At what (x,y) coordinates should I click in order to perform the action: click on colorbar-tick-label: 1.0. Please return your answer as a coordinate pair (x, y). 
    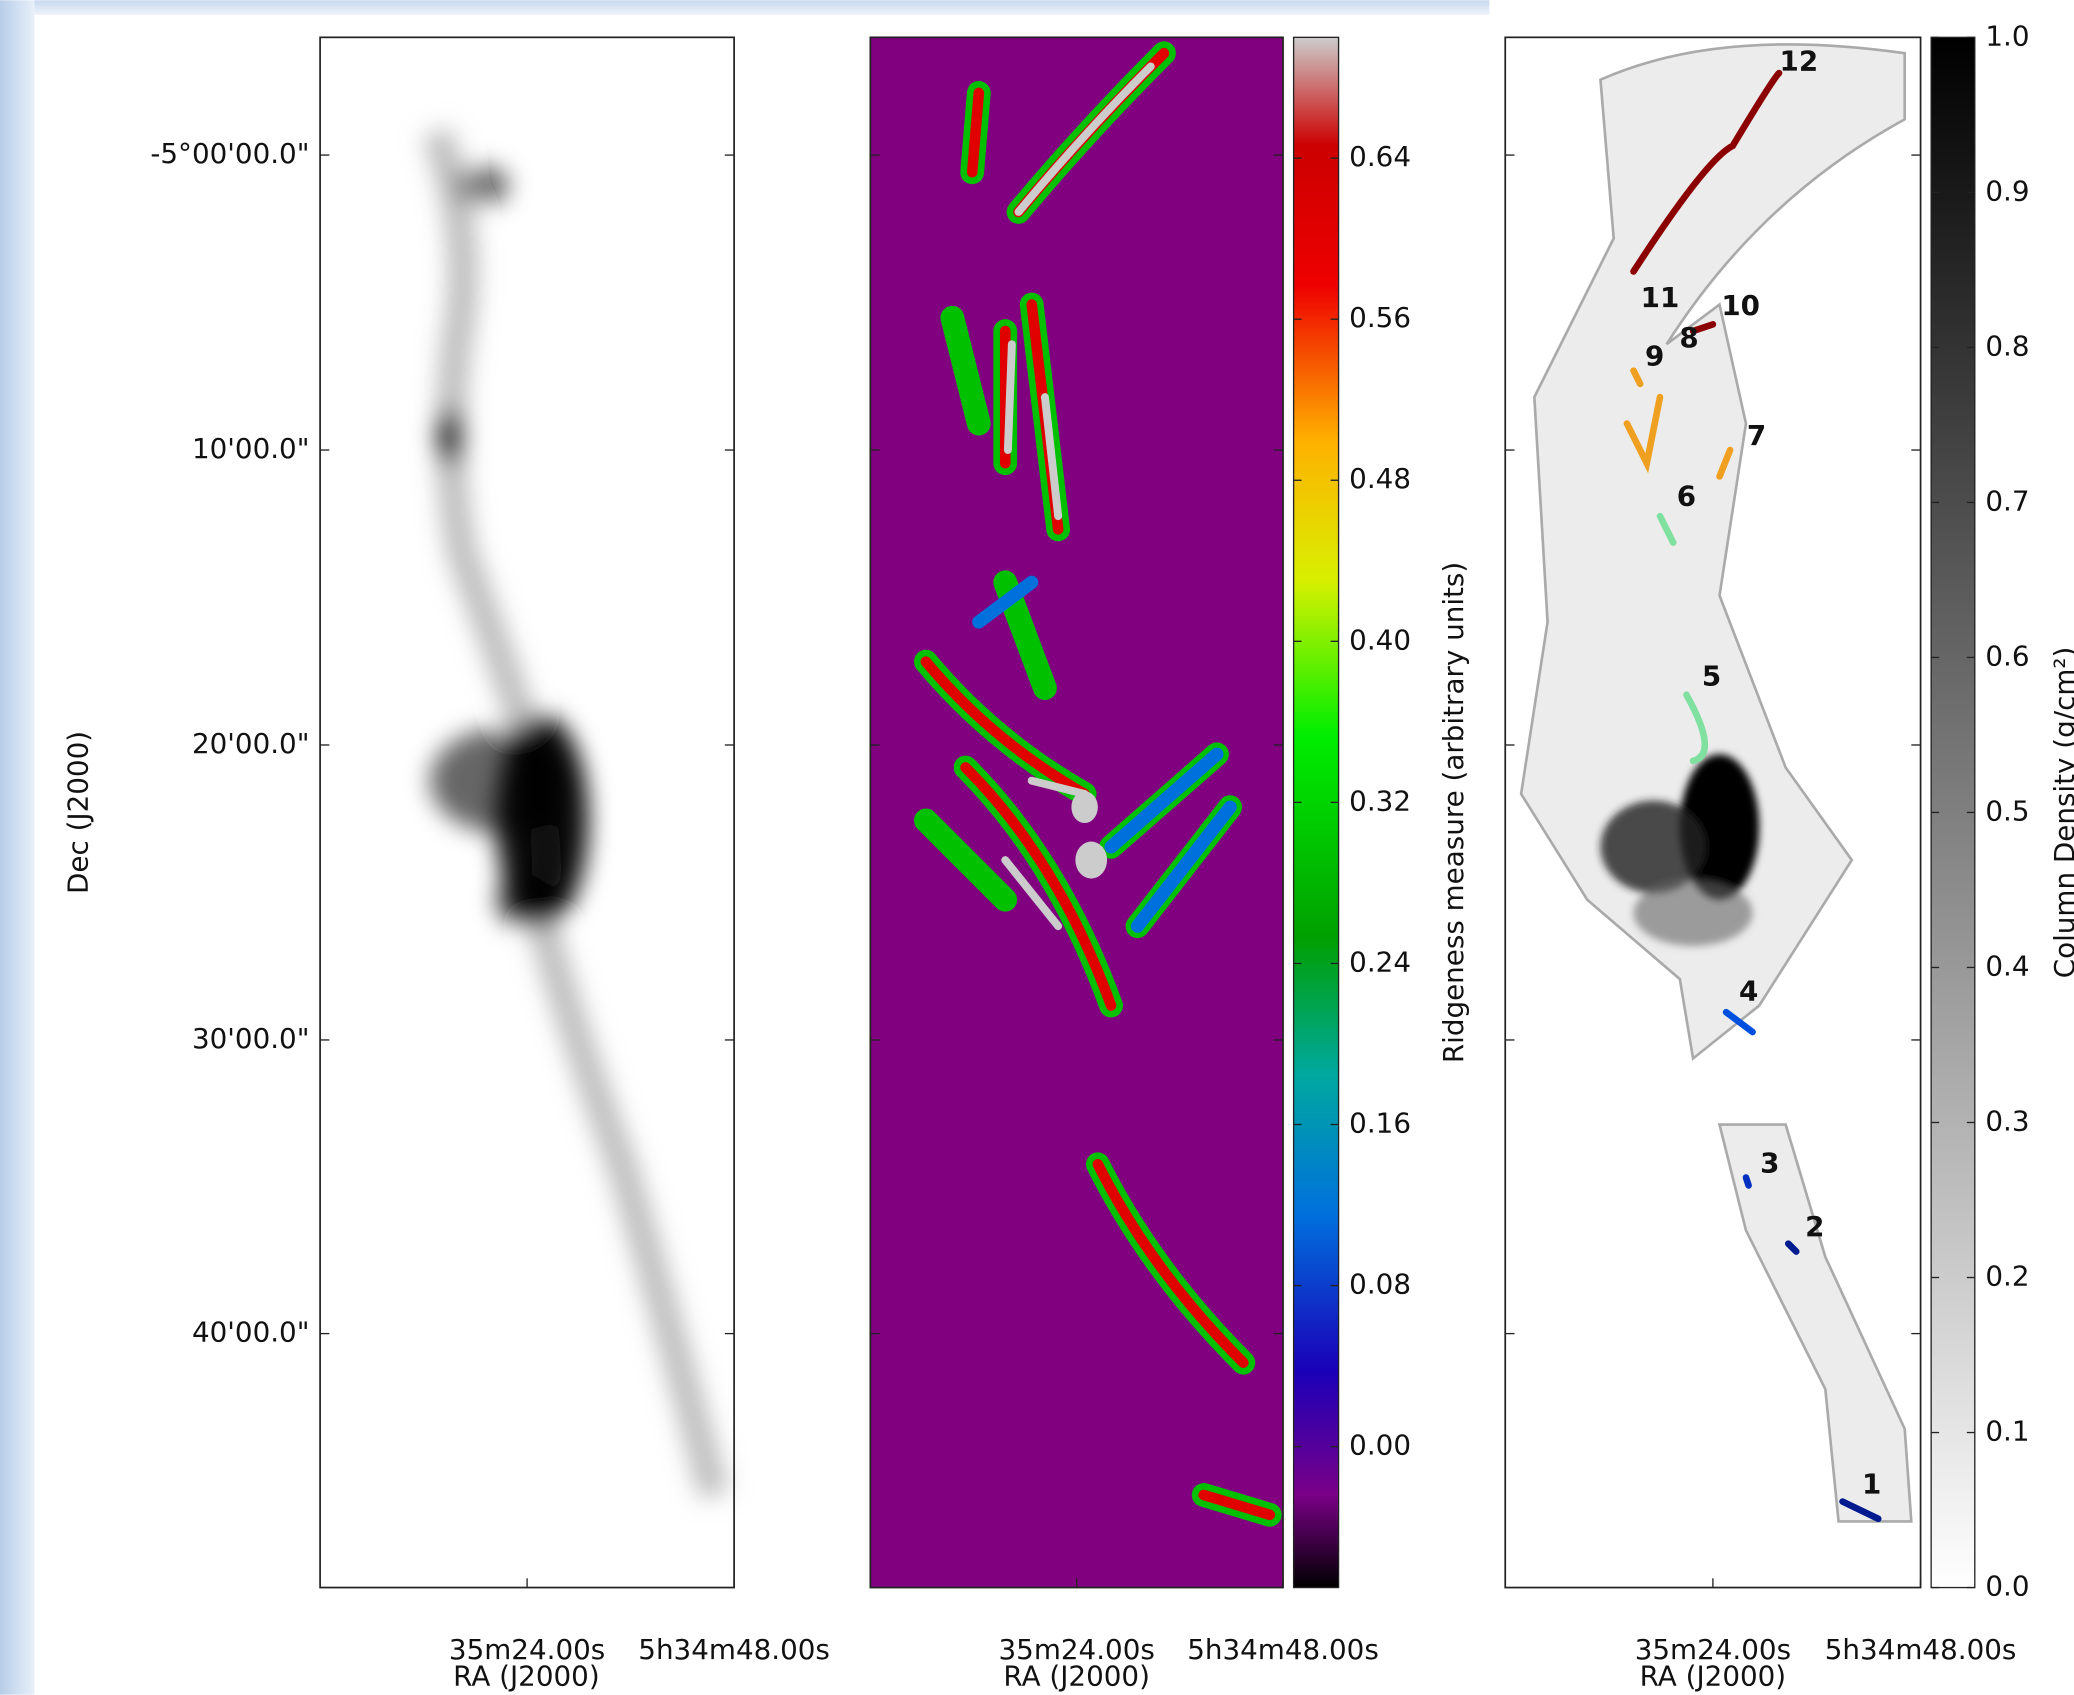
    Looking at the image, I should click on (2007, 35).